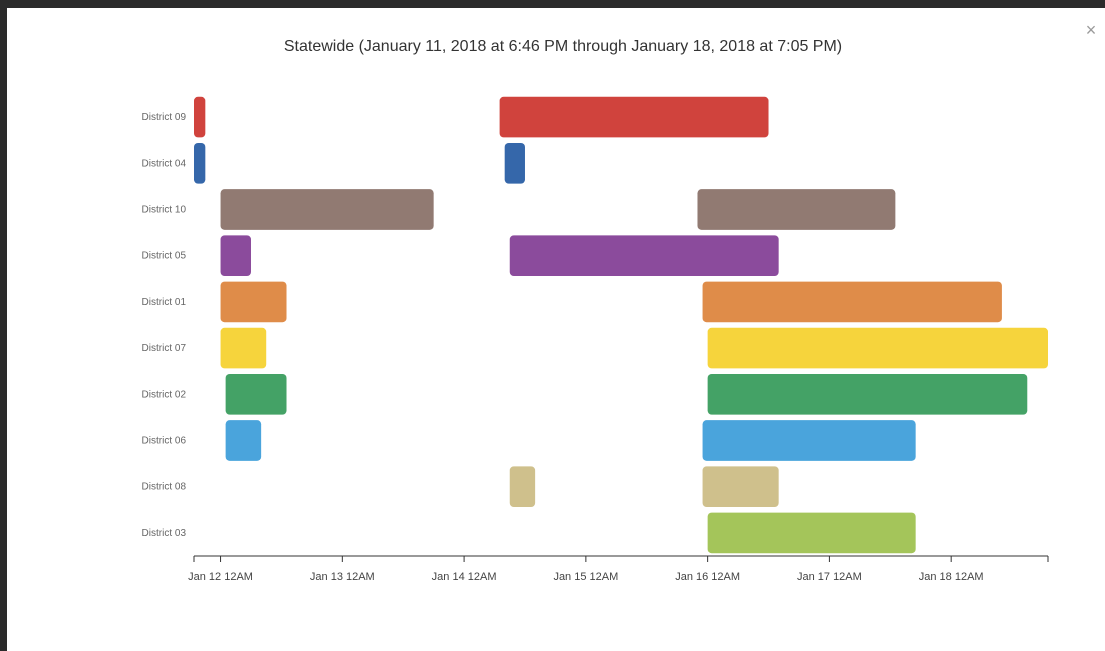 The image size is (1105, 651). Describe the element at coordinates (342, 577) in the screenshot. I see `x-tick-label: Jan 13 12AM` at that location.